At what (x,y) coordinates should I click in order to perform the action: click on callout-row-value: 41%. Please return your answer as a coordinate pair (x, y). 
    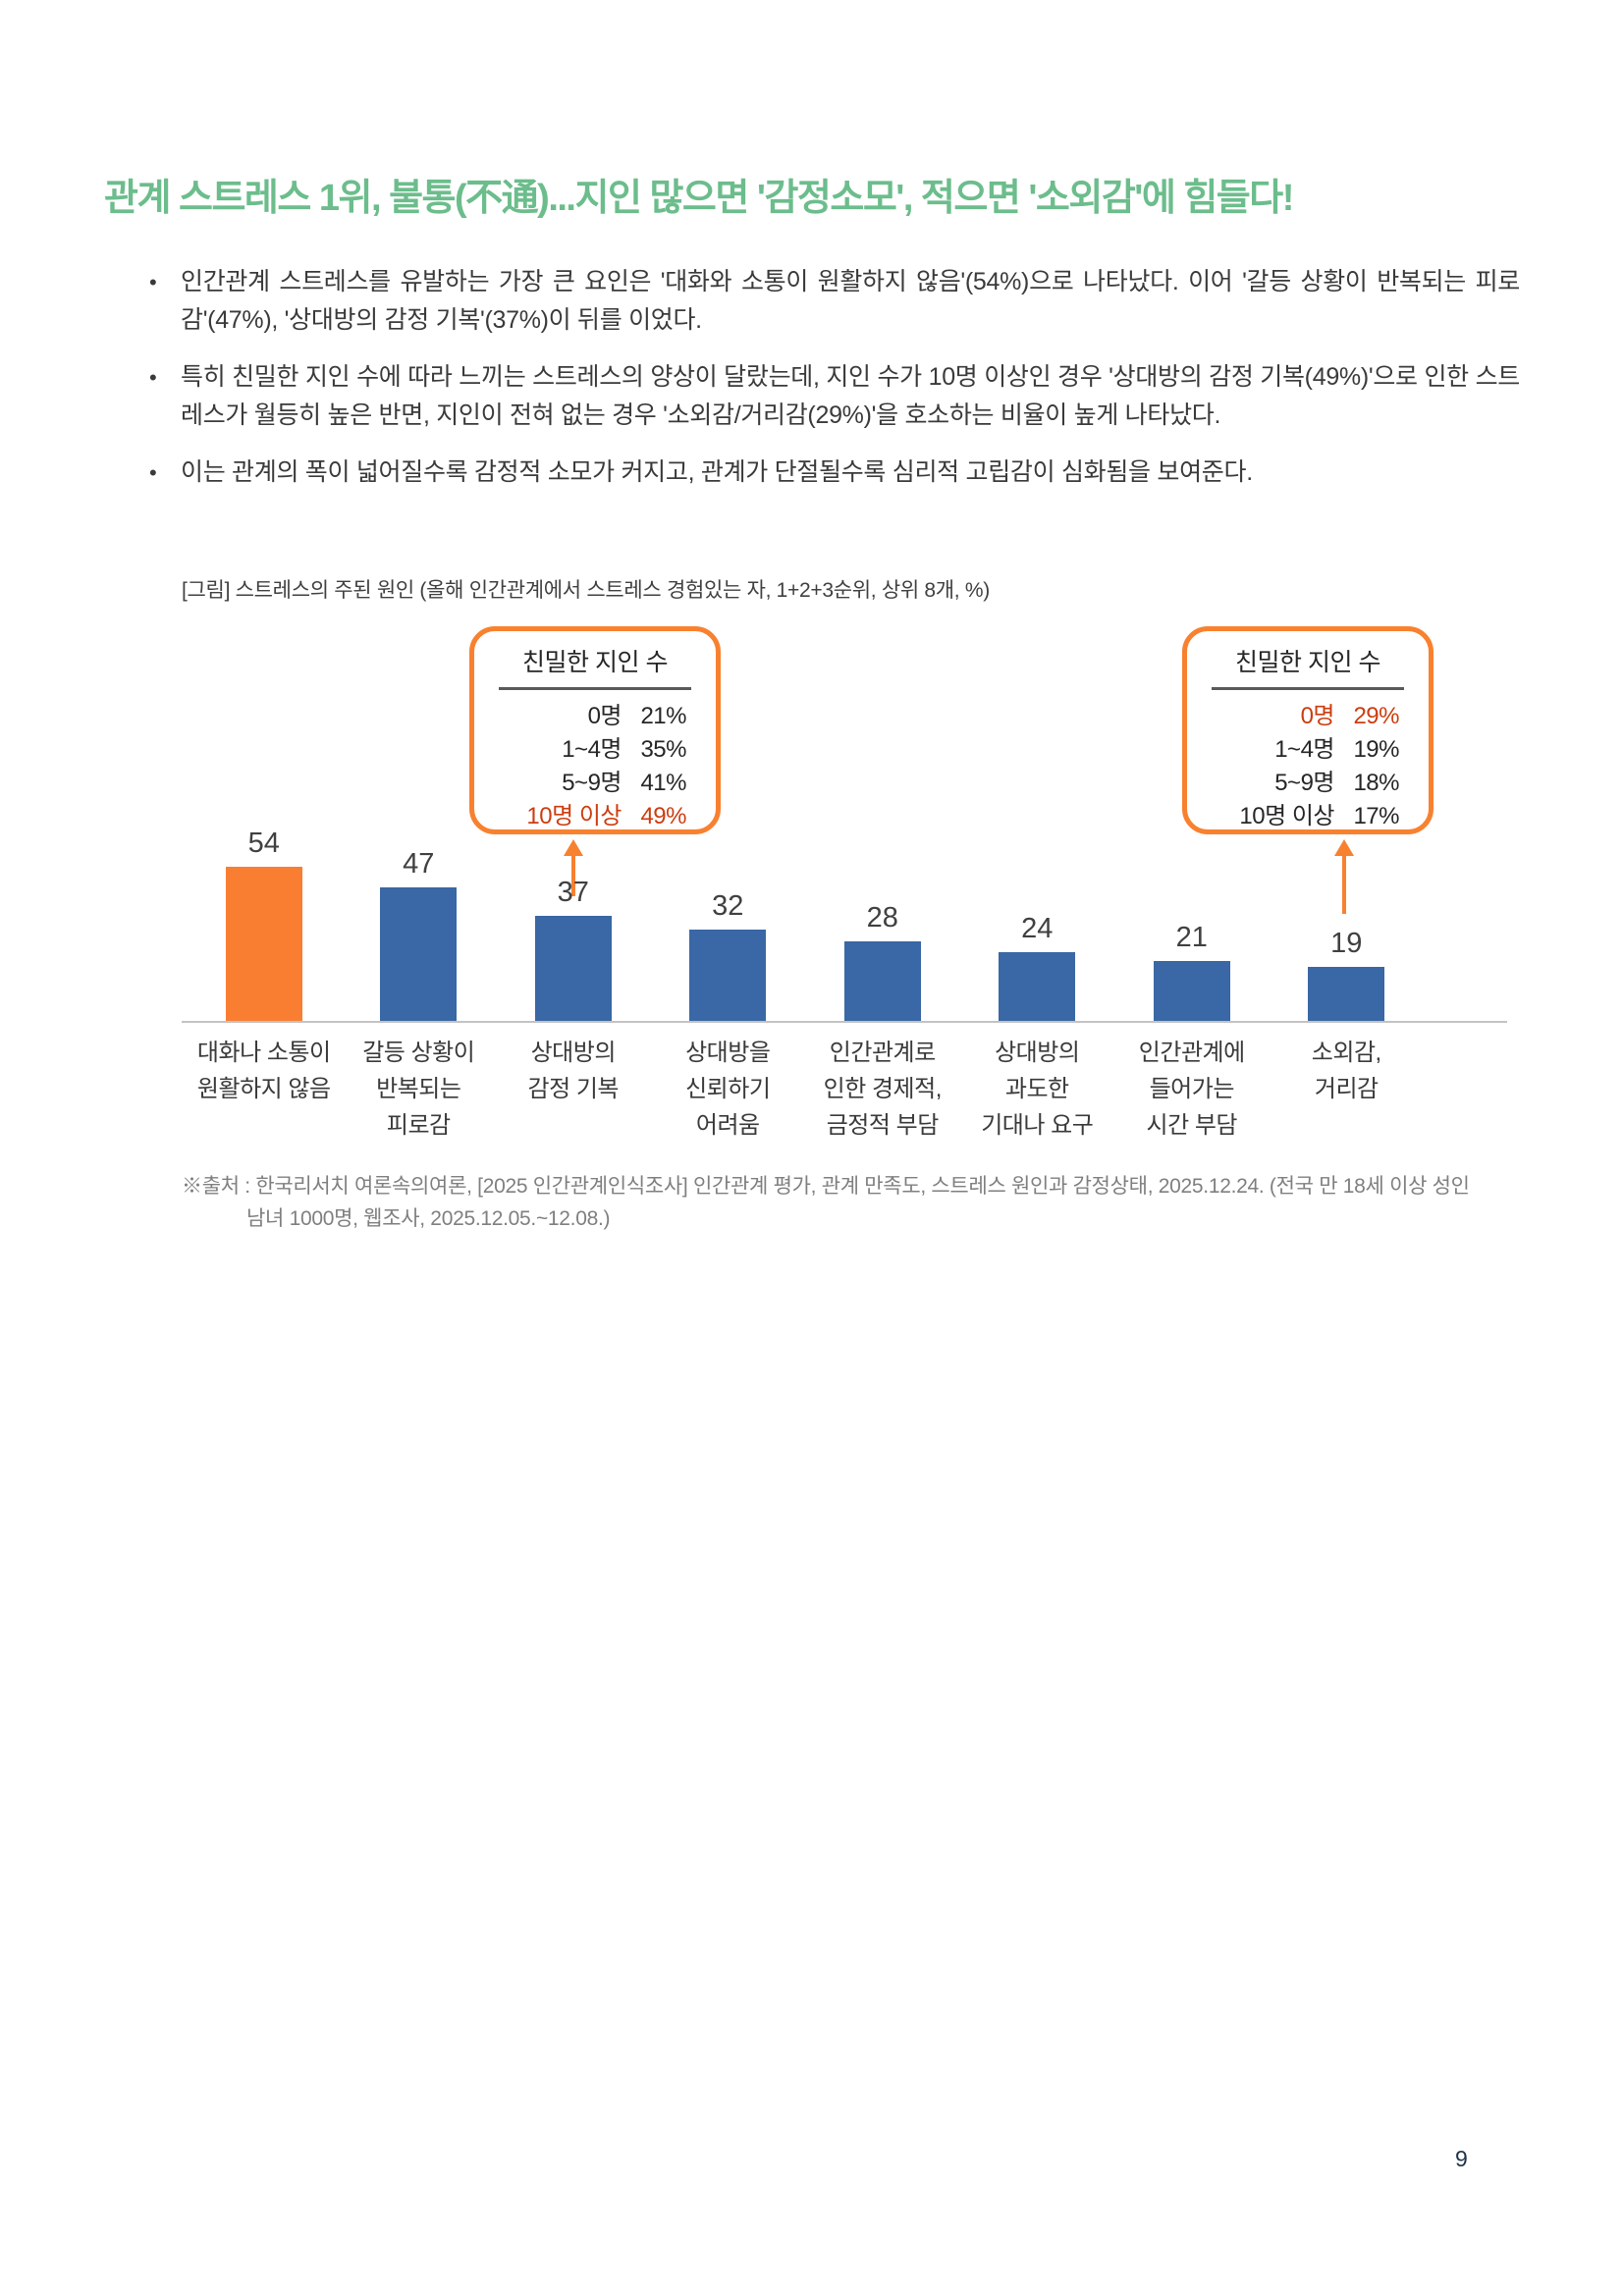
    Looking at the image, I should click on (663, 783).